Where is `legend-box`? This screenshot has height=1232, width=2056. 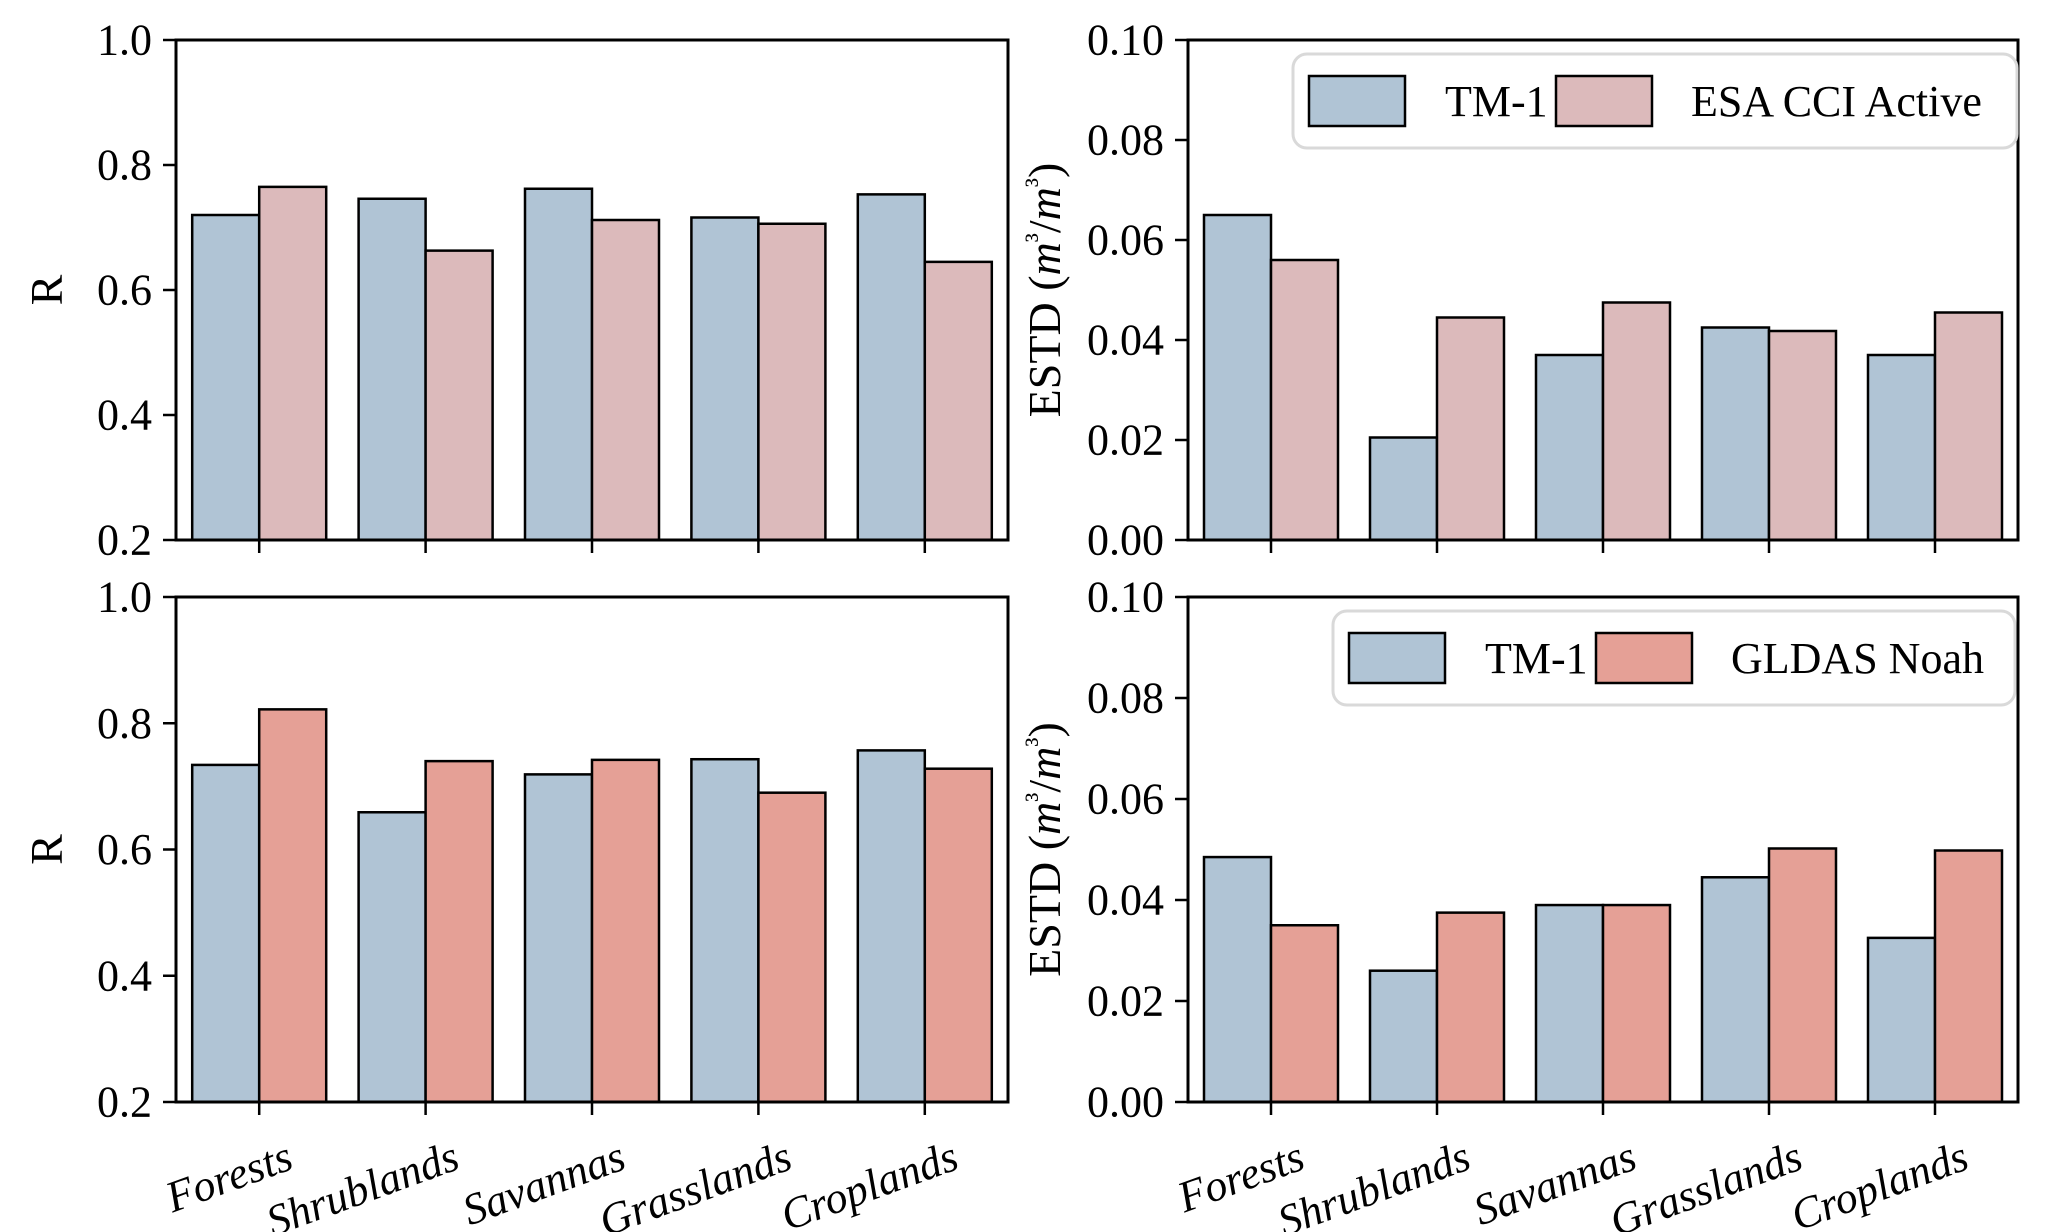
legend-box is located at coordinates (1655, 101).